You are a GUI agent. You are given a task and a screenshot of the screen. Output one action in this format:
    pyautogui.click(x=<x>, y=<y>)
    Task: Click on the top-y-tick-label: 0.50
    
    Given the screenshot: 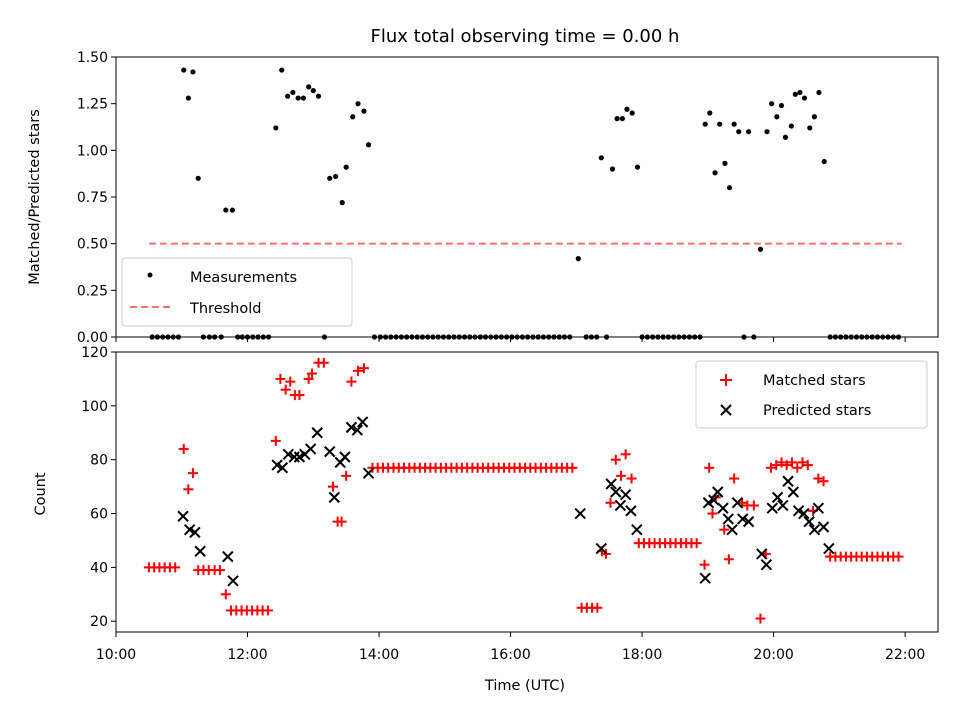 What is the action you would take?
    pyautogui.click(x=92, y=245)
    